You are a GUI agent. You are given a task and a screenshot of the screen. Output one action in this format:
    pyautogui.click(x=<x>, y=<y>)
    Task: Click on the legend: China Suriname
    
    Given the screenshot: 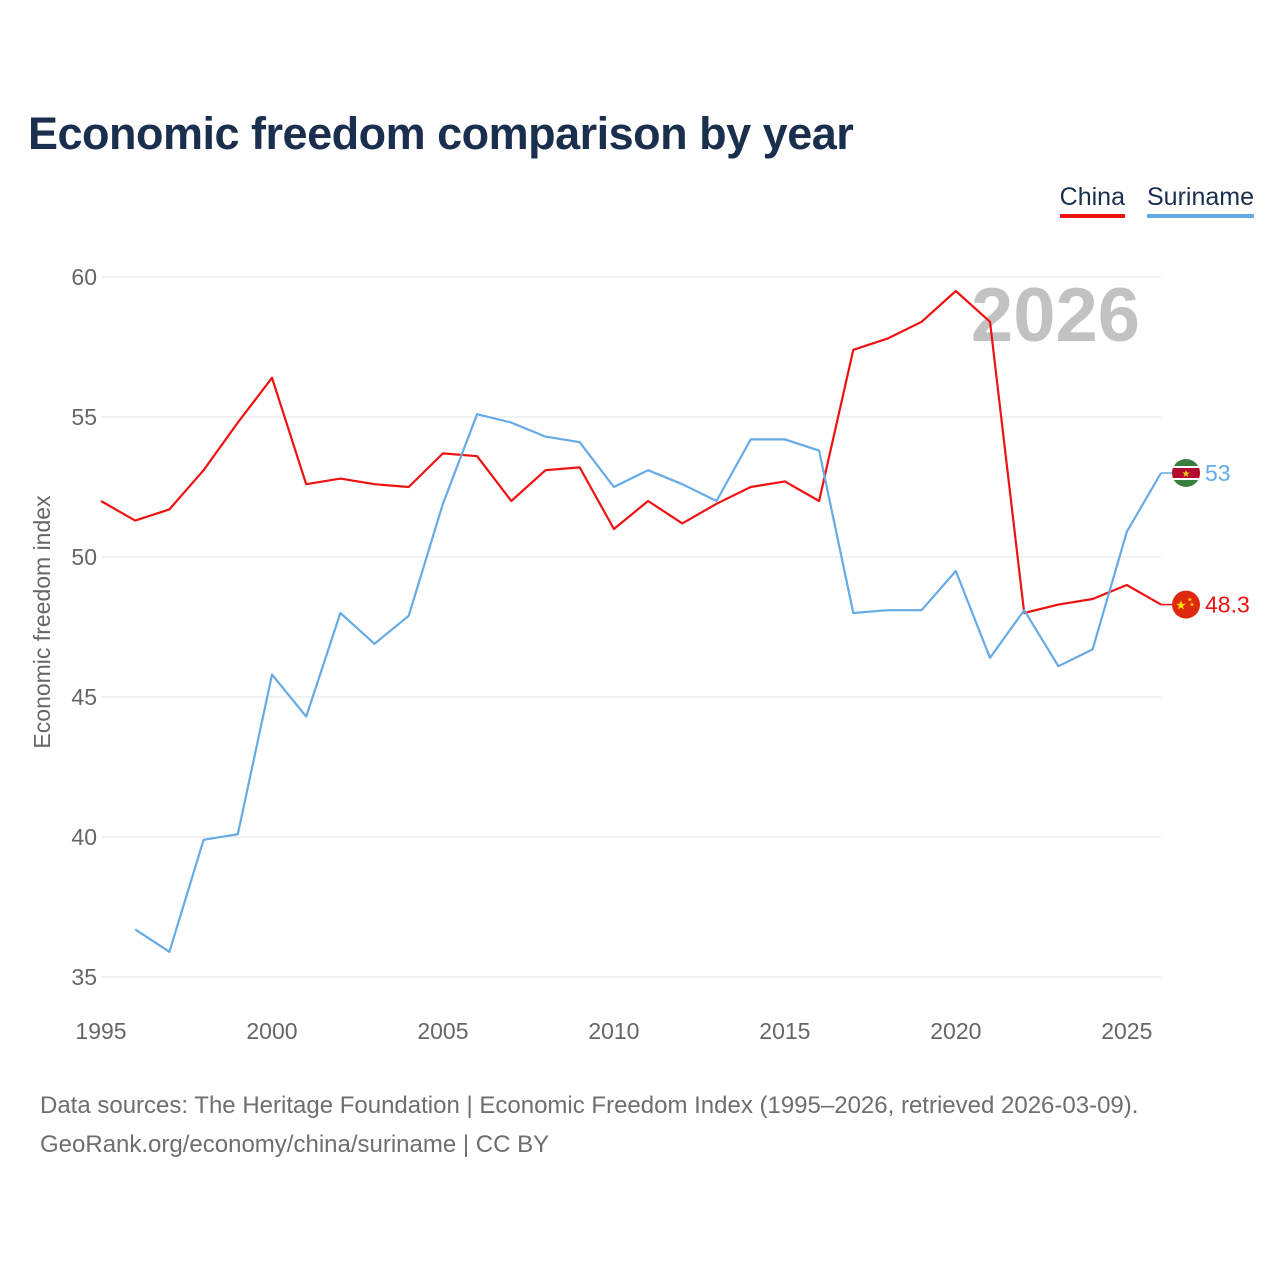 What is the action you would take?
    pyautogui.click(x=1156, y=200)
    